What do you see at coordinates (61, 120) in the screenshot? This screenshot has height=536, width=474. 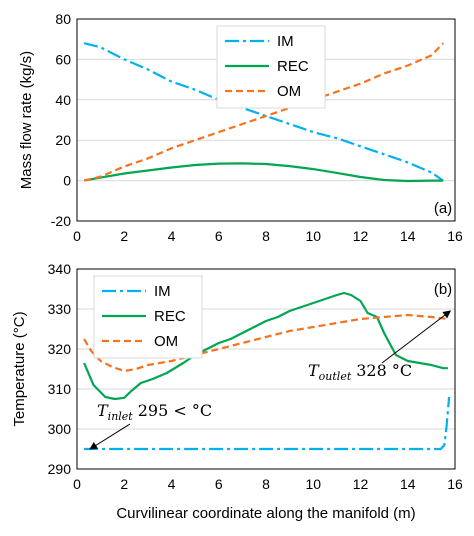 I see `panel-a-y-ticks: -20 0 20 40 60 80` at bounding box center [61, 120].